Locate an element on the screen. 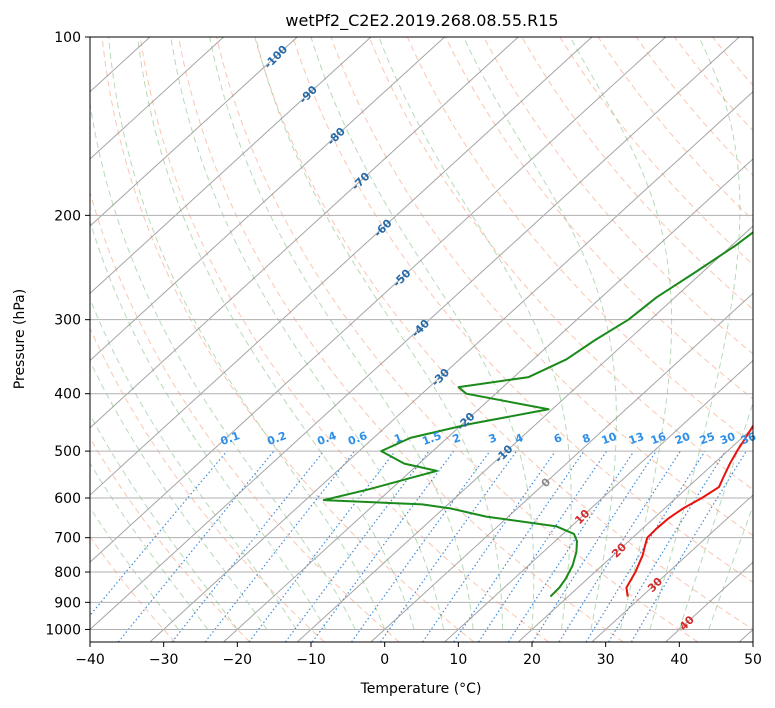 The height and width of the screenshot is (708, 775). y-tick-label: 700 is located at coordinates (67, 539).